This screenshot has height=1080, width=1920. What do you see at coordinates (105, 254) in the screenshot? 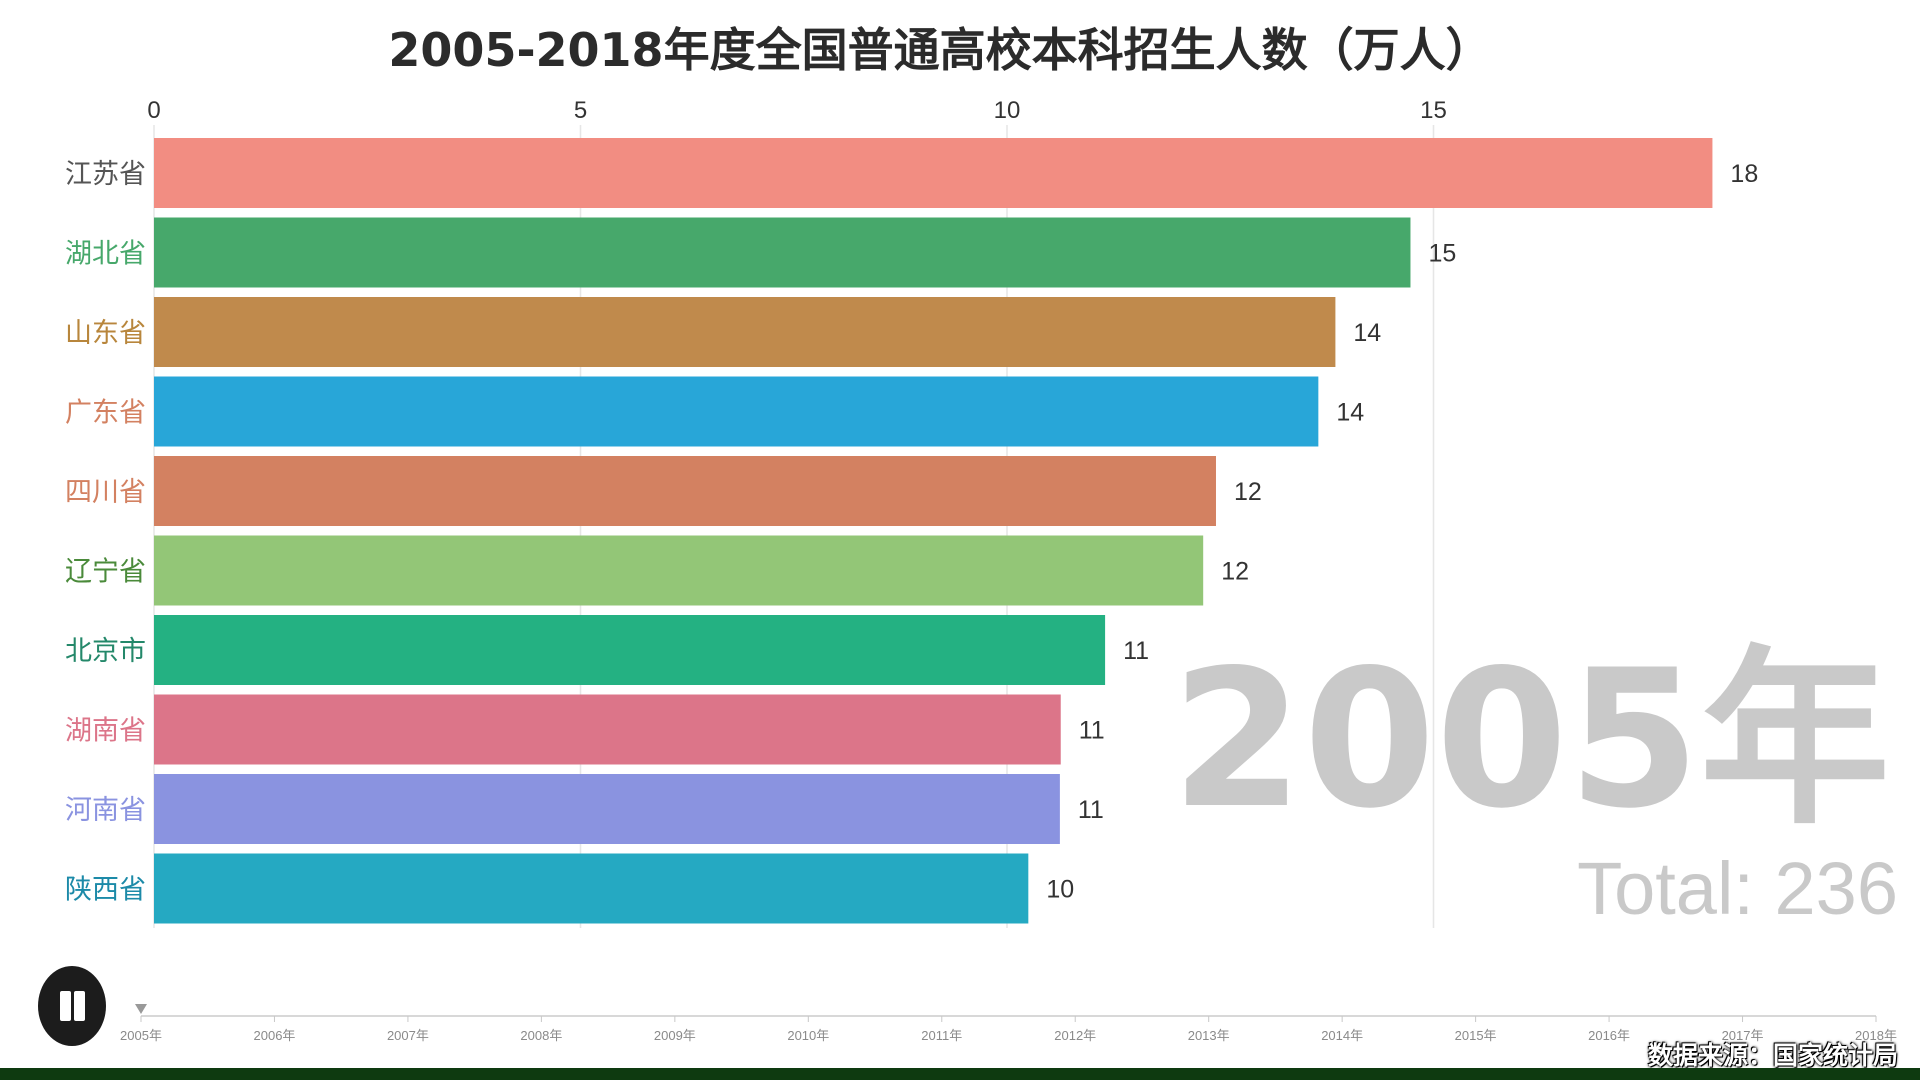
I see `category-label: 湖北省` at bounding box center [105, 254].